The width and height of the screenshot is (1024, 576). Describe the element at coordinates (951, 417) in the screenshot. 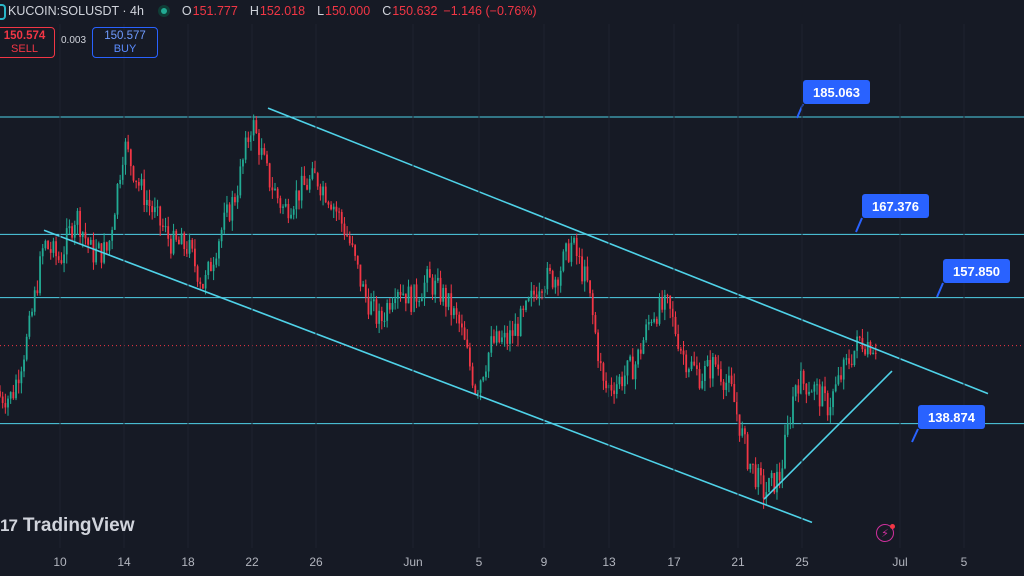

I see `level-label-138: 138.874` at that location.